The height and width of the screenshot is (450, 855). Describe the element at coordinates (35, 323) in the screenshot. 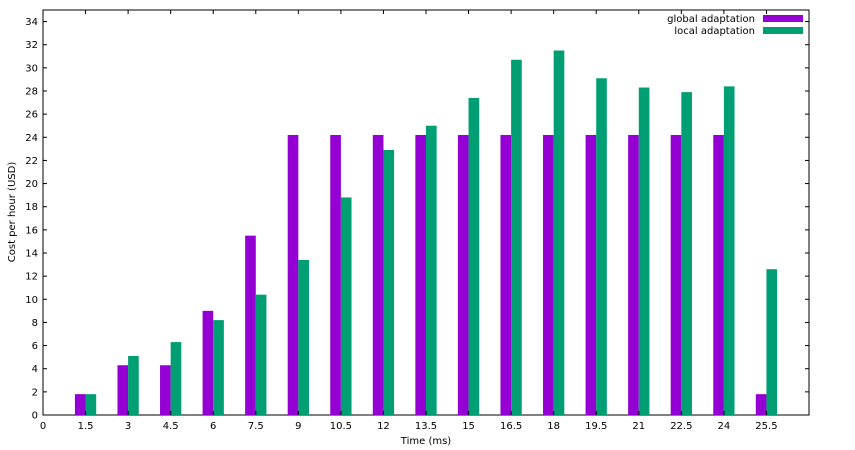

I see `y-tick-label: 8` at that location.